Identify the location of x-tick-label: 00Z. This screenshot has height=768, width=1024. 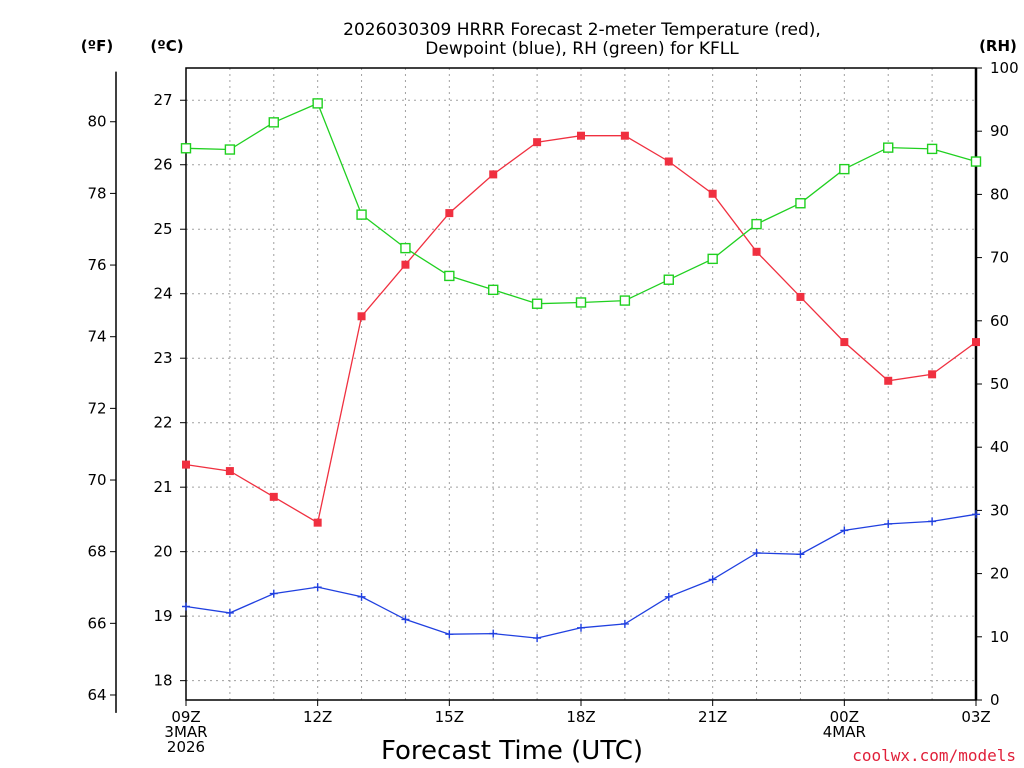
(844, 717).